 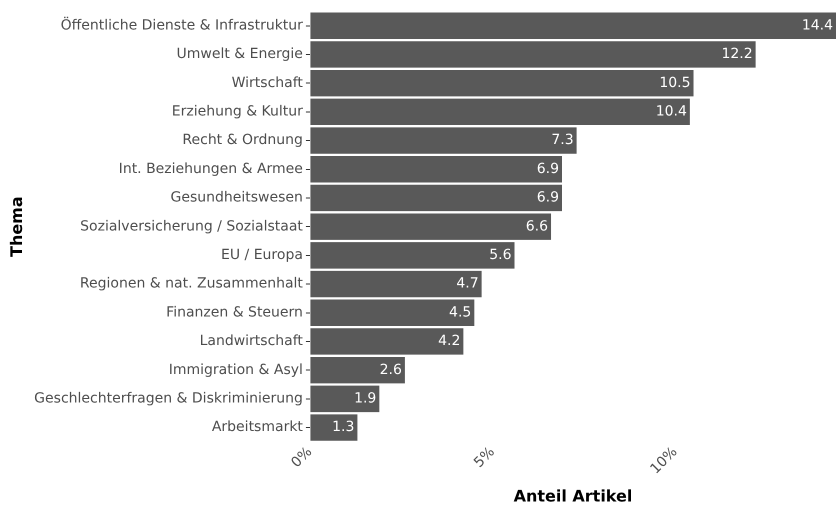 I want to click on x-tick-label: 5%, so click(x=484, y=457).